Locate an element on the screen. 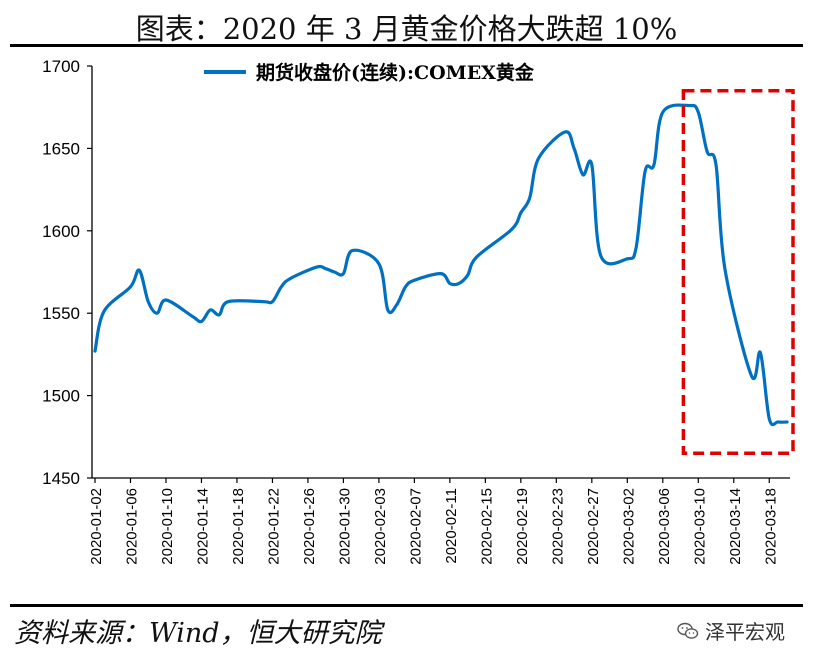 The width and height of the screenshot is (813, 663). x-tick-label: 2020-01-06 is located at coordinates (131, 526).